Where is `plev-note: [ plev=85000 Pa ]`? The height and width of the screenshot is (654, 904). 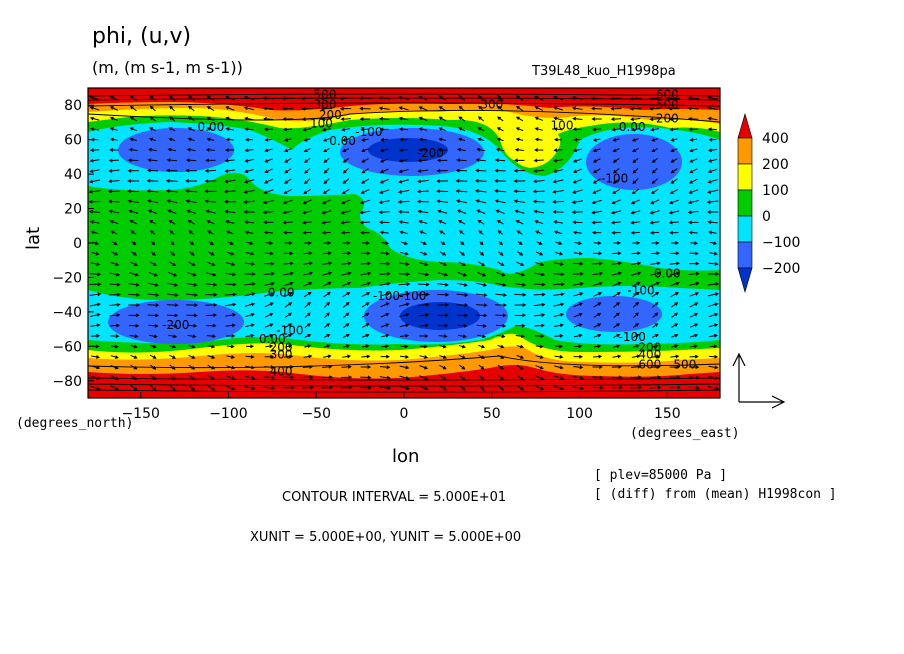 plev-note: [ plev=85000 Pa ] is located at coordinates (661, 475).